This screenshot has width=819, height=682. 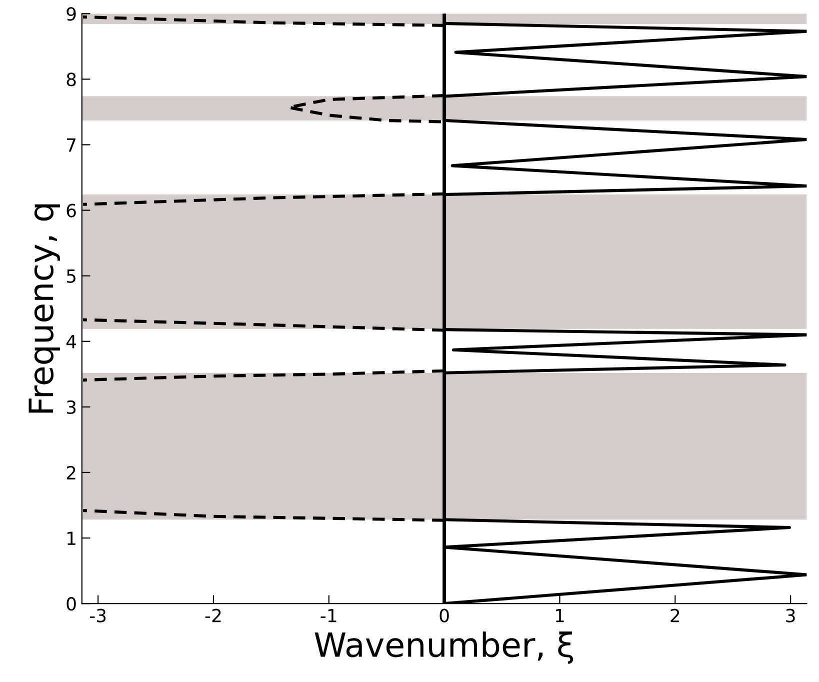 What do you see at coordinates (213, 615) in the screenshot?
I see `x-tick-label: -2` at bounding box center [213, 615].